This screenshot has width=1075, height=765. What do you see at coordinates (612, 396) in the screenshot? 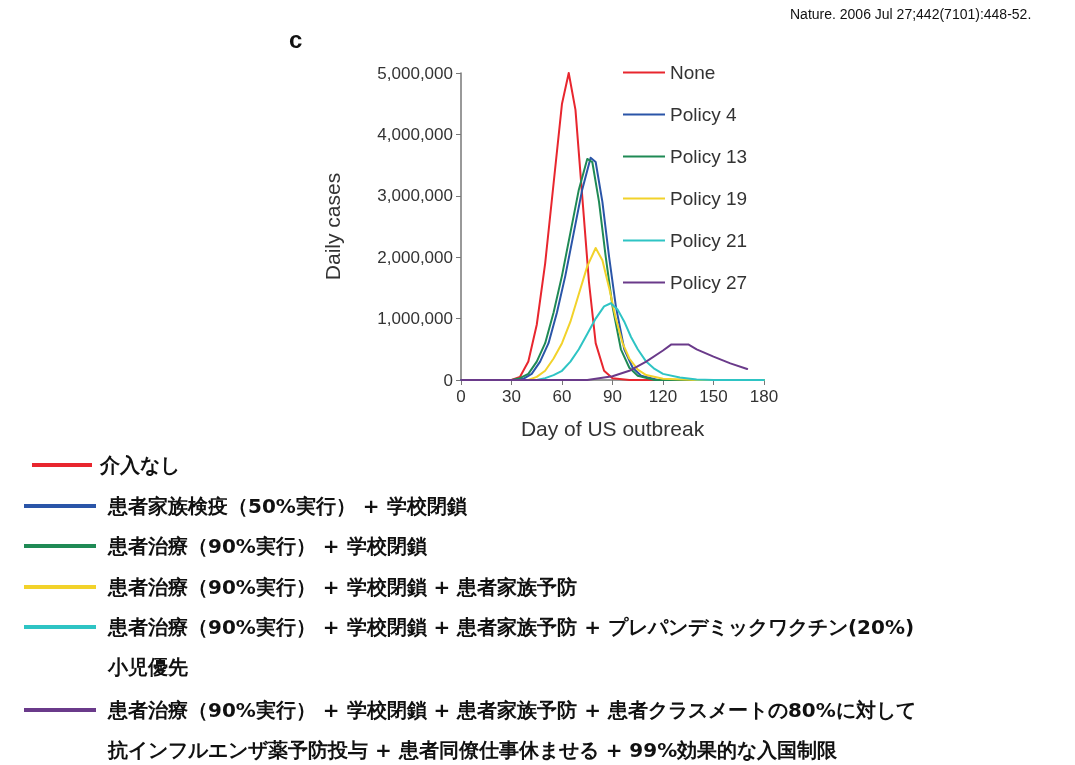
I see `x-tick-label: 90` at bounding box center [612, 396].